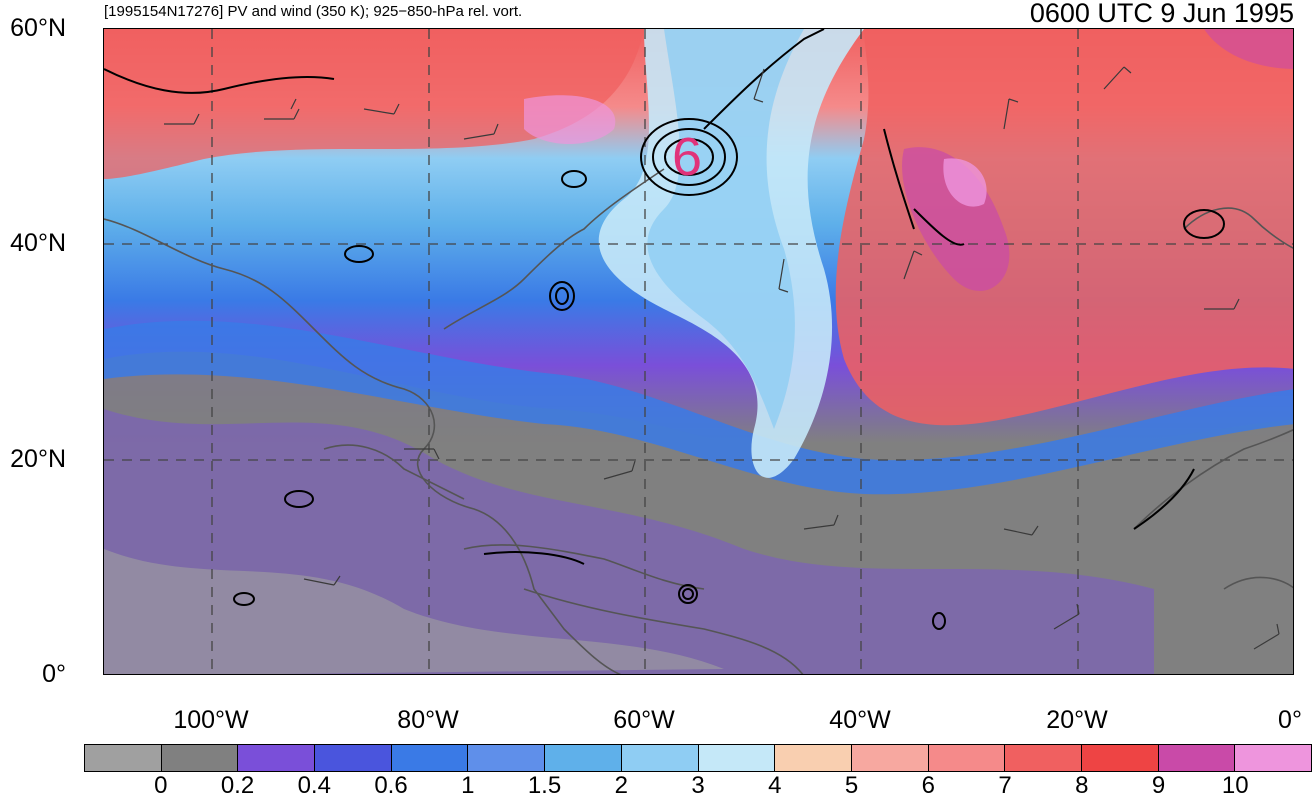 The width and height of the screenshot is (1312, 804). What do you see at coordinates (428, 720) in the screenshot?
I see `lon-label-80w: 80°W` at bounding box center [428, 720].